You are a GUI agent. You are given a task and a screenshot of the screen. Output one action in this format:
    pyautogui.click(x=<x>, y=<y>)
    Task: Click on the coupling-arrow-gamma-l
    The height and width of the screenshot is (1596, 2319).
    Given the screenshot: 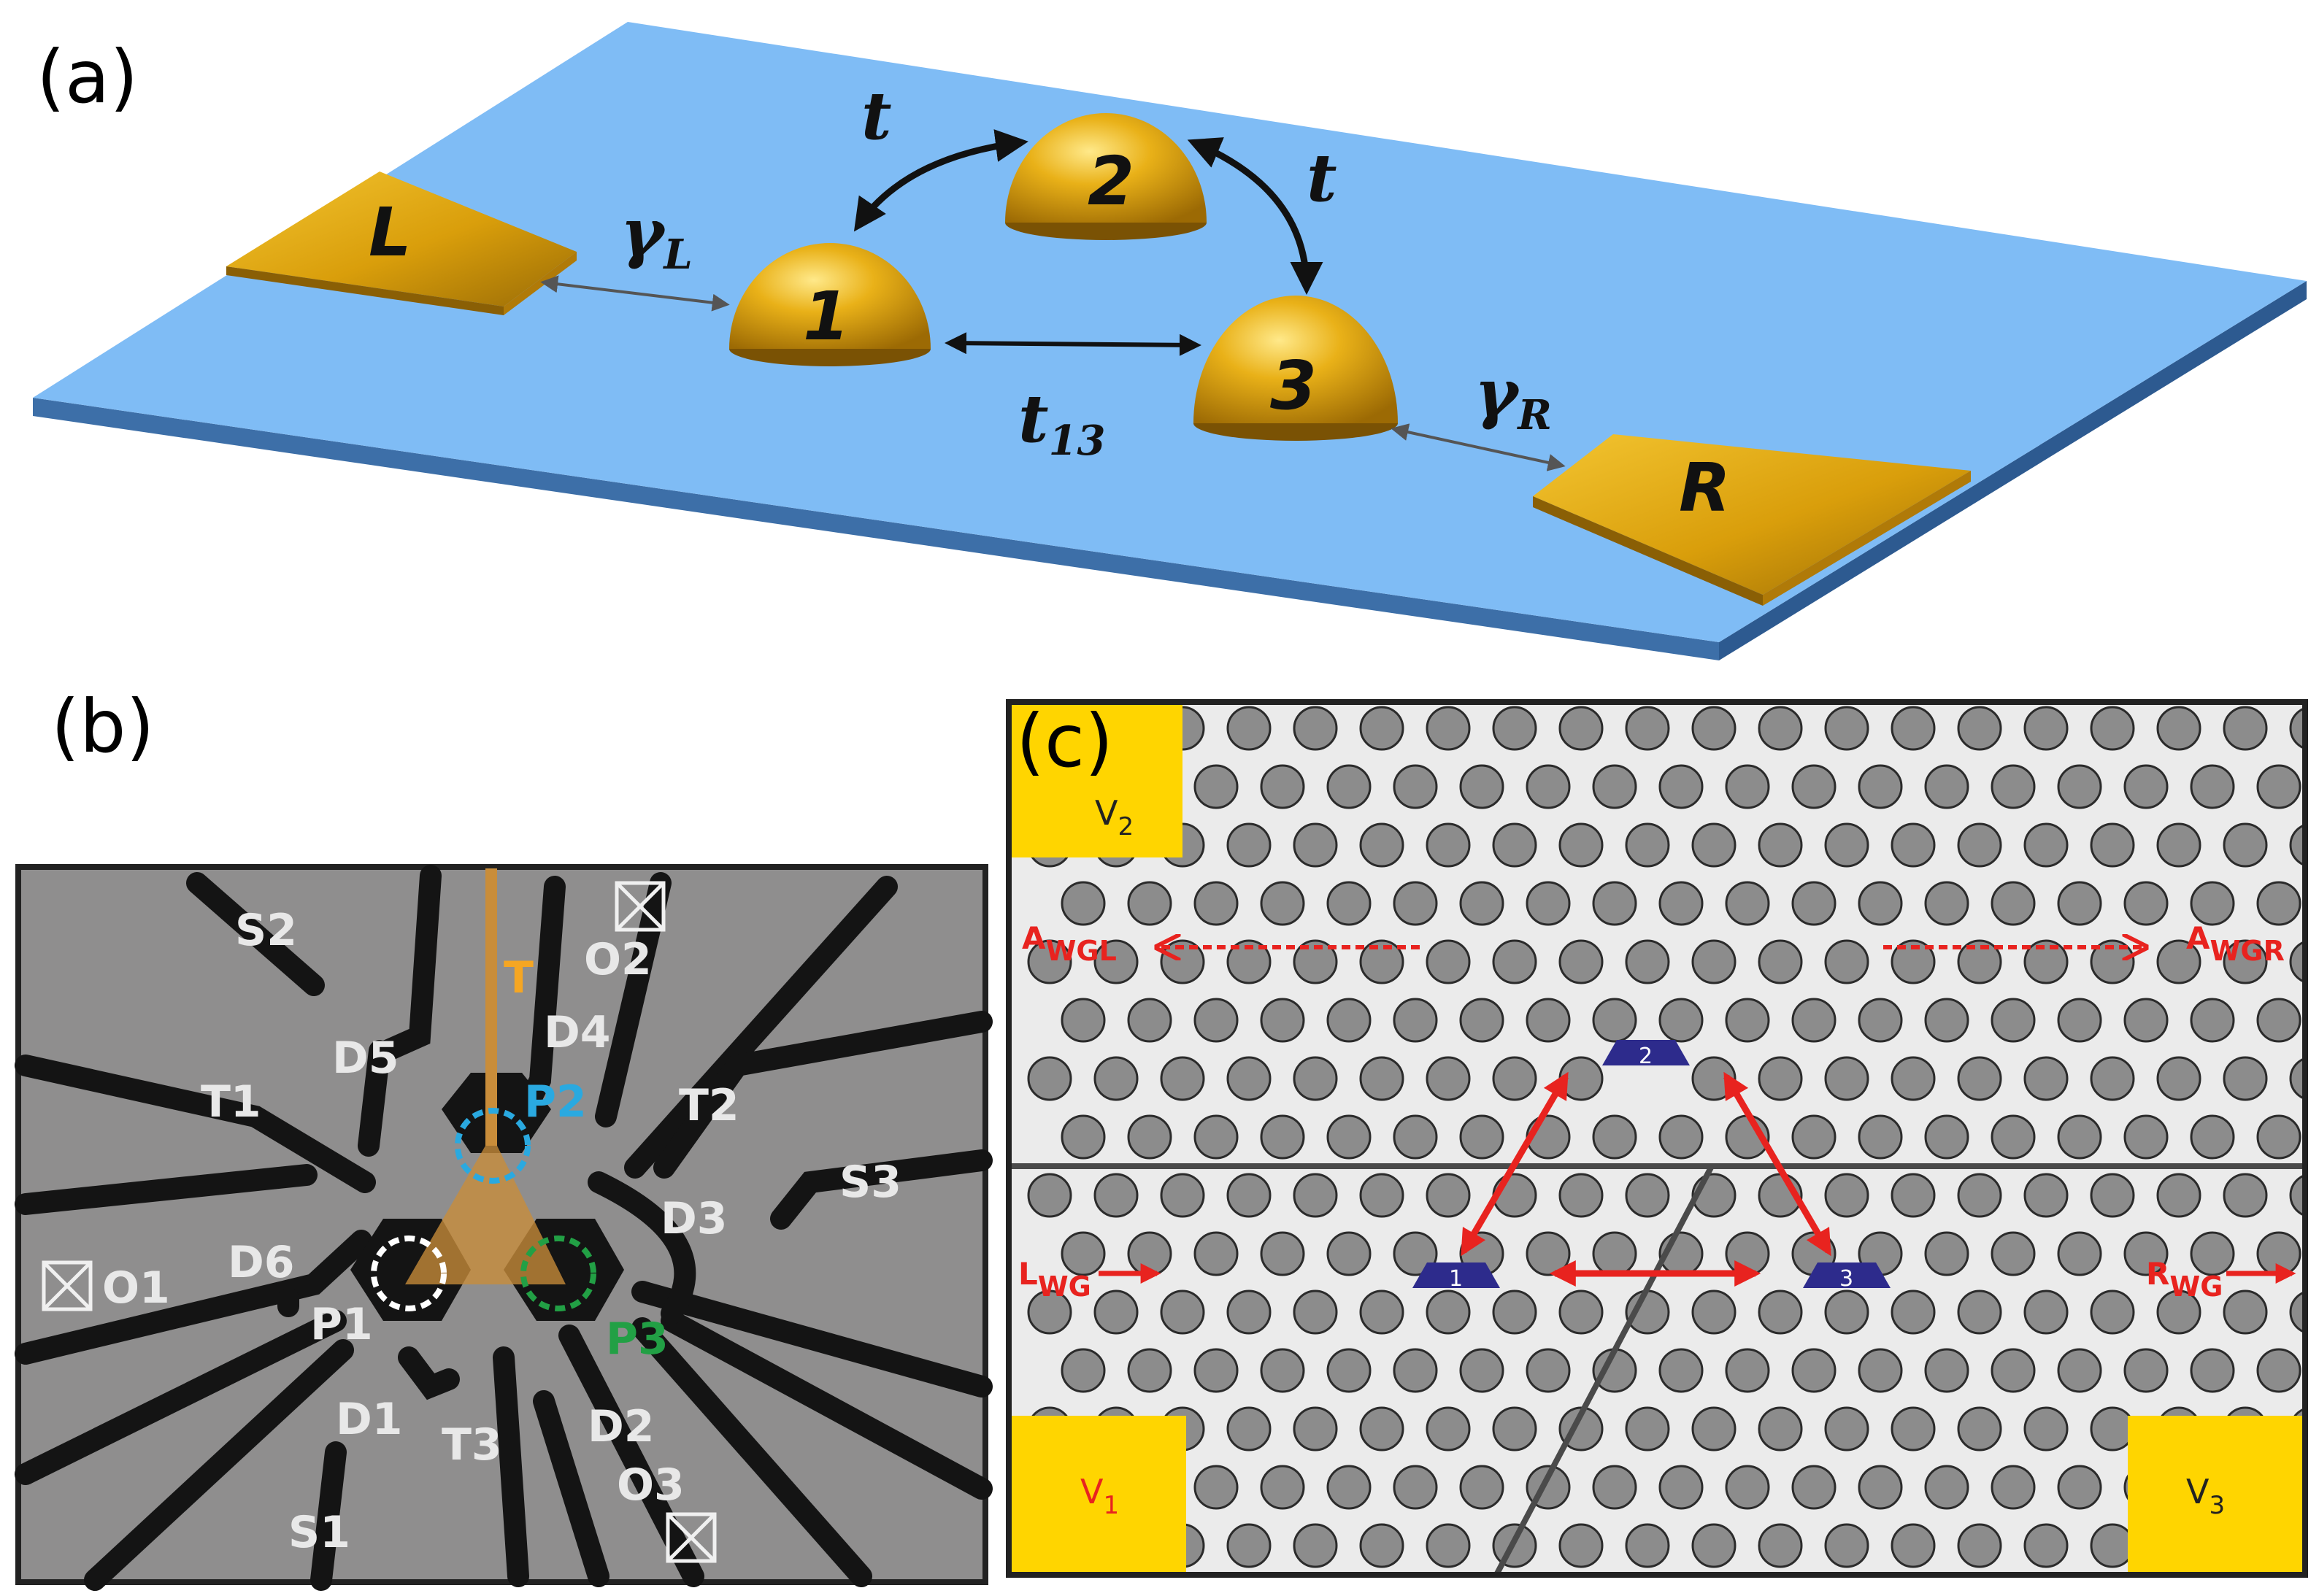 What is the action you would take?
    pyautogui.click(x=635, y=293)
    